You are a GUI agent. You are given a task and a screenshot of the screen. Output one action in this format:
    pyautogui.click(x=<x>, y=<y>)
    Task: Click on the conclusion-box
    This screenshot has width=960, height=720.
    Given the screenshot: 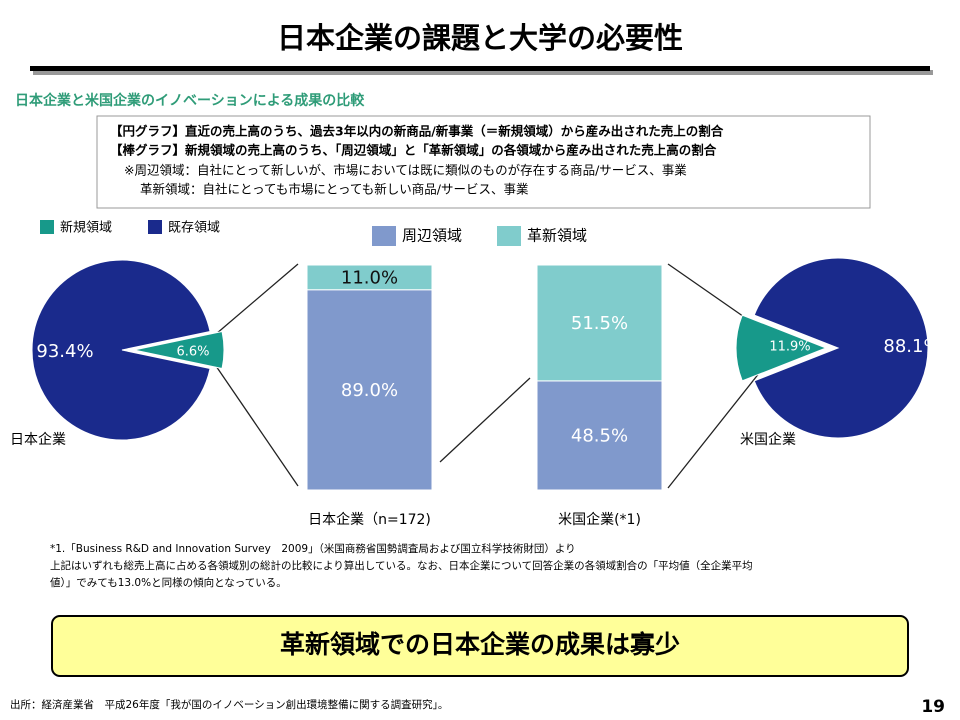 What is the action you would take?
    pyautogui.click(x=480, y=646)
    